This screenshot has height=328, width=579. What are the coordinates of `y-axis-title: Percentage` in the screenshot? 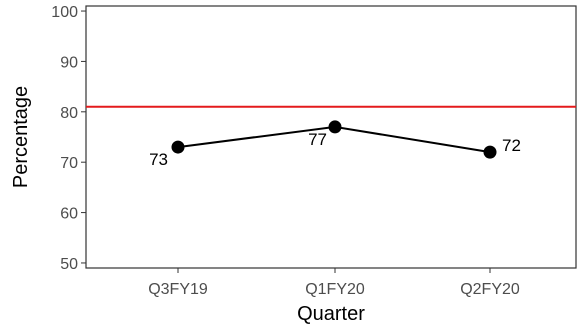 It's located at (21, 137).